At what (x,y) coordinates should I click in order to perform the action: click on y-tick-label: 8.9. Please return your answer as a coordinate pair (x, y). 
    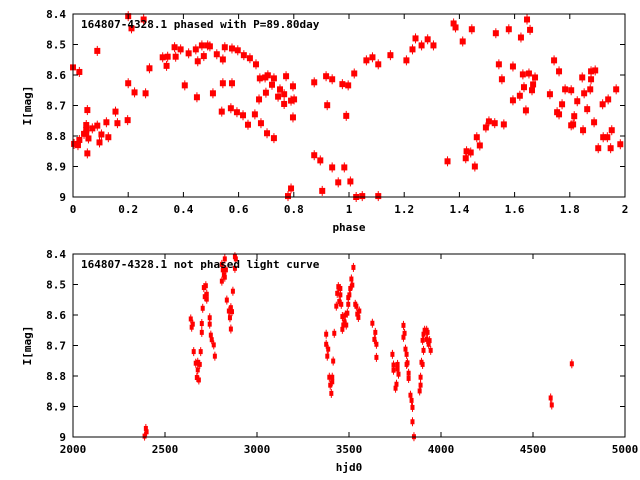
    Looking at the image, I should click on (56, 407).